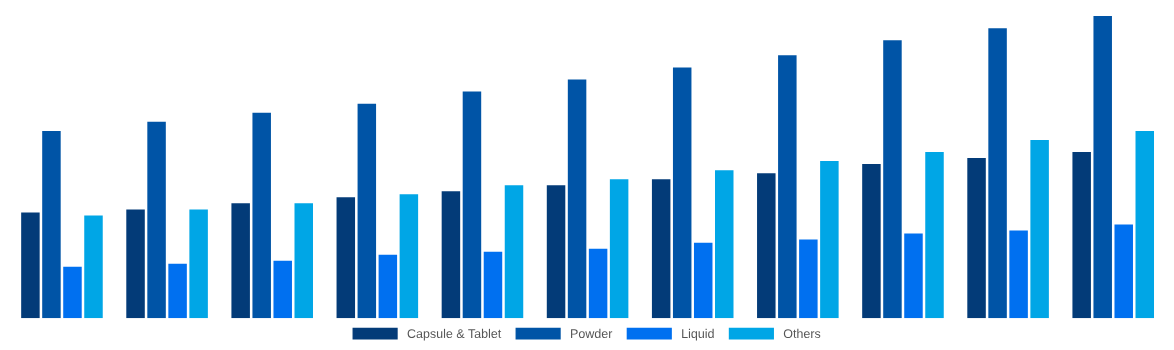 Image resolution: width=1174 pixels, height=350 pixels. I want to click on legend-label: Others, so click(802, 333).